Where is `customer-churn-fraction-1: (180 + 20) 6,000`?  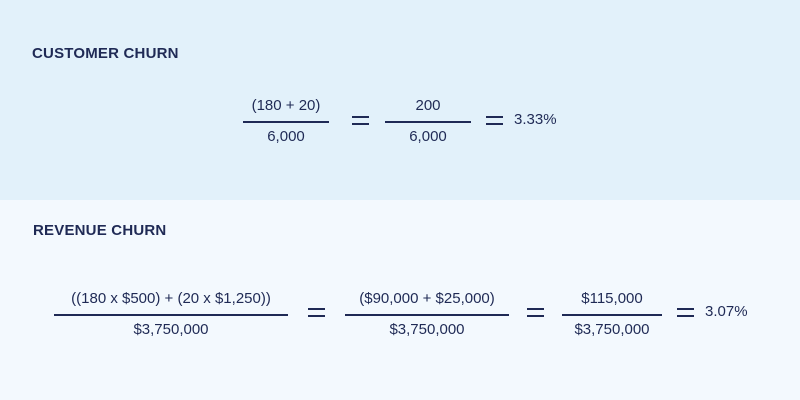
customer-churn-fraction-1: (180 + 20) 6,000 is located at coordinates (286, 122).